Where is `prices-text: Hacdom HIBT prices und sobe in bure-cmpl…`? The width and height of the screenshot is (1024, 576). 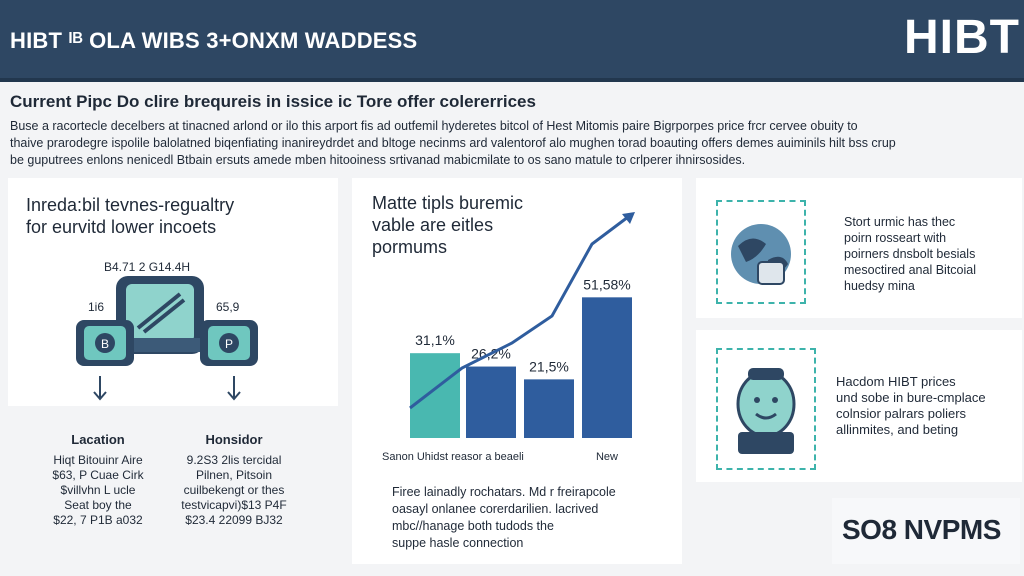
prices-text: Hacdom HIBT prices und sobe in bure-cmpl… is located at coordinates (911, 406).